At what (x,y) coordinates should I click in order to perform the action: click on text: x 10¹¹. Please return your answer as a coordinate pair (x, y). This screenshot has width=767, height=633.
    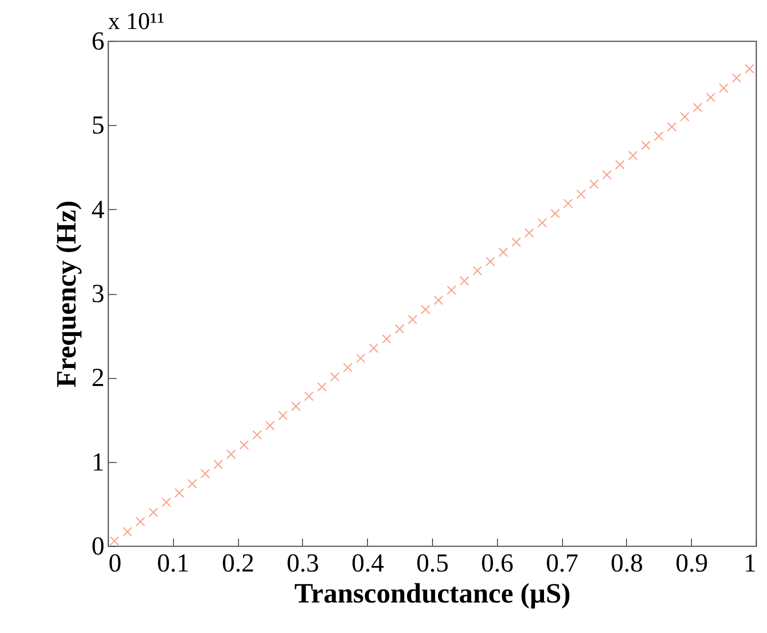
    Looking at the image, I should click on (136, 22).